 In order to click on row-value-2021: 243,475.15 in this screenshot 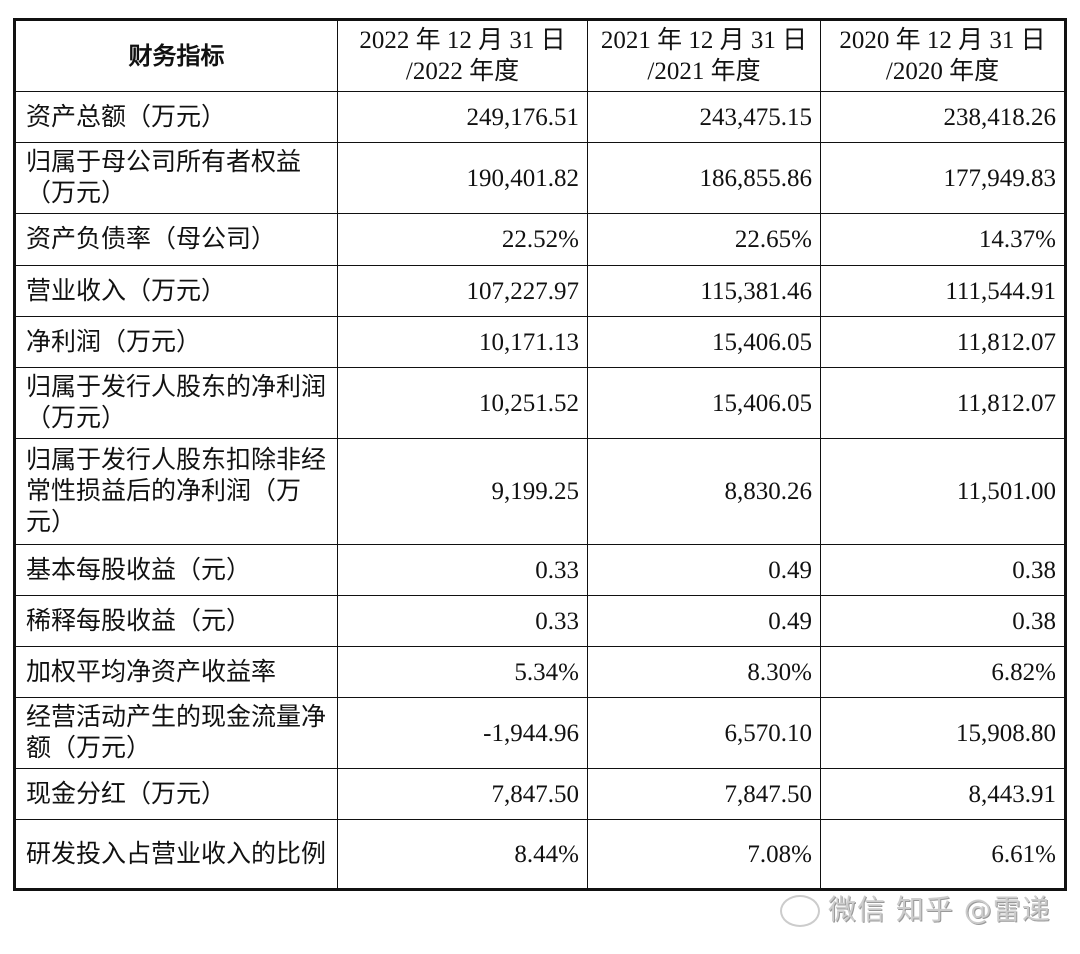, I will do `click(704, 117)`.